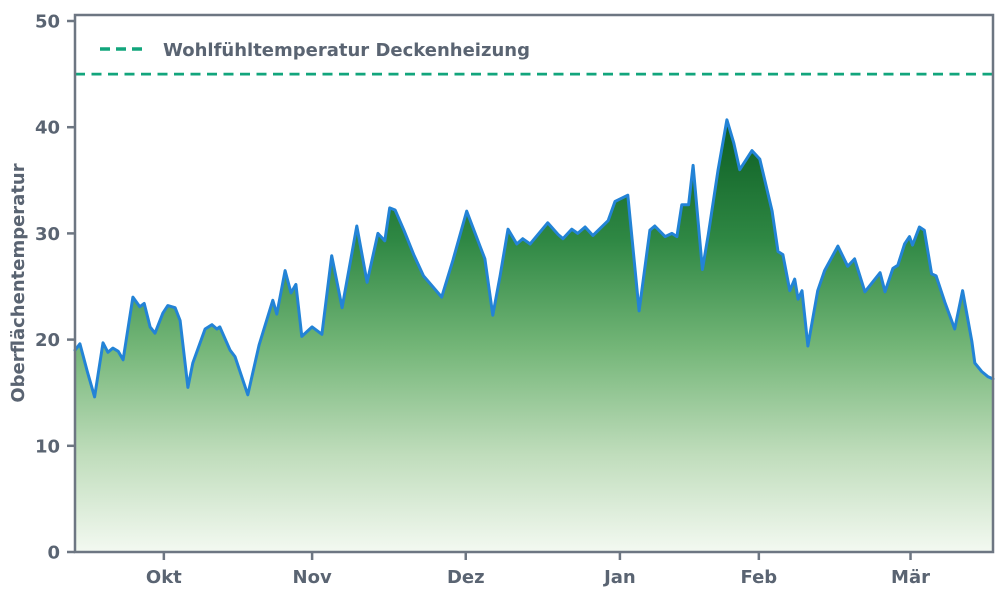  Describe the element at coordinates (53, 553) in the screenshot. I see `y-tick-label: 0` at that location.